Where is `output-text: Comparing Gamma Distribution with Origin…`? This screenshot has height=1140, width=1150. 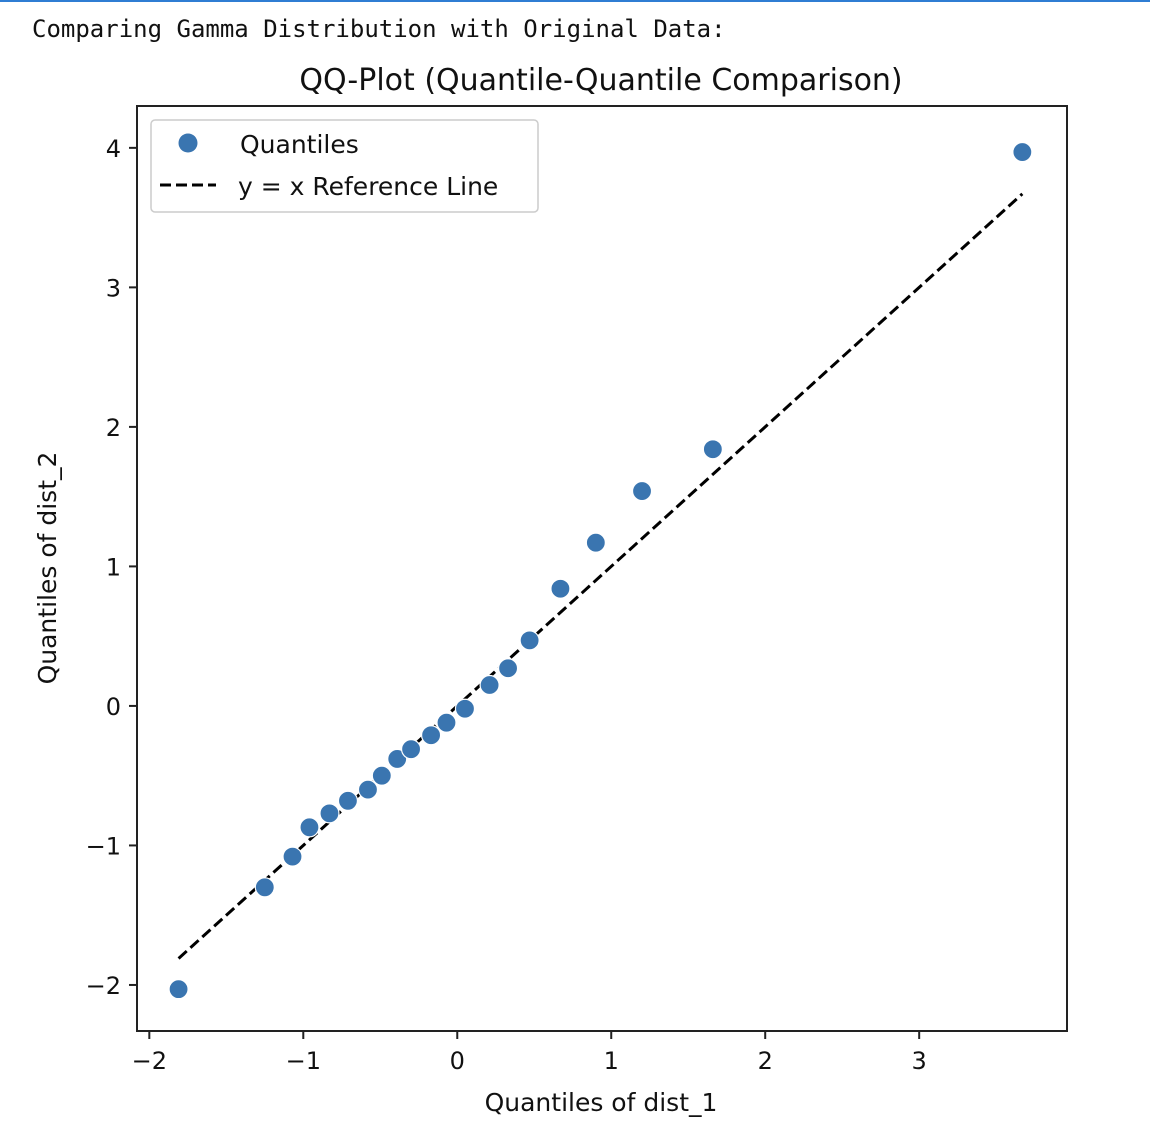 output-text: Comparing Gamma Distribution with Origin… is located at coordinates (379, 29).